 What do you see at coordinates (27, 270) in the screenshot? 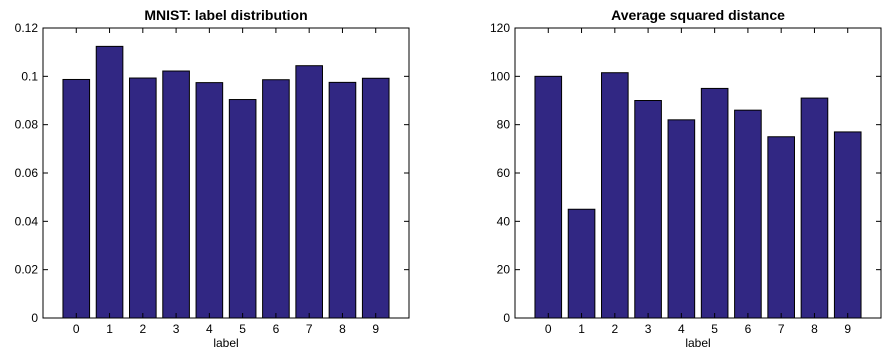
I see `y-tick-label: 0.02` at bounding box center [27, 270].